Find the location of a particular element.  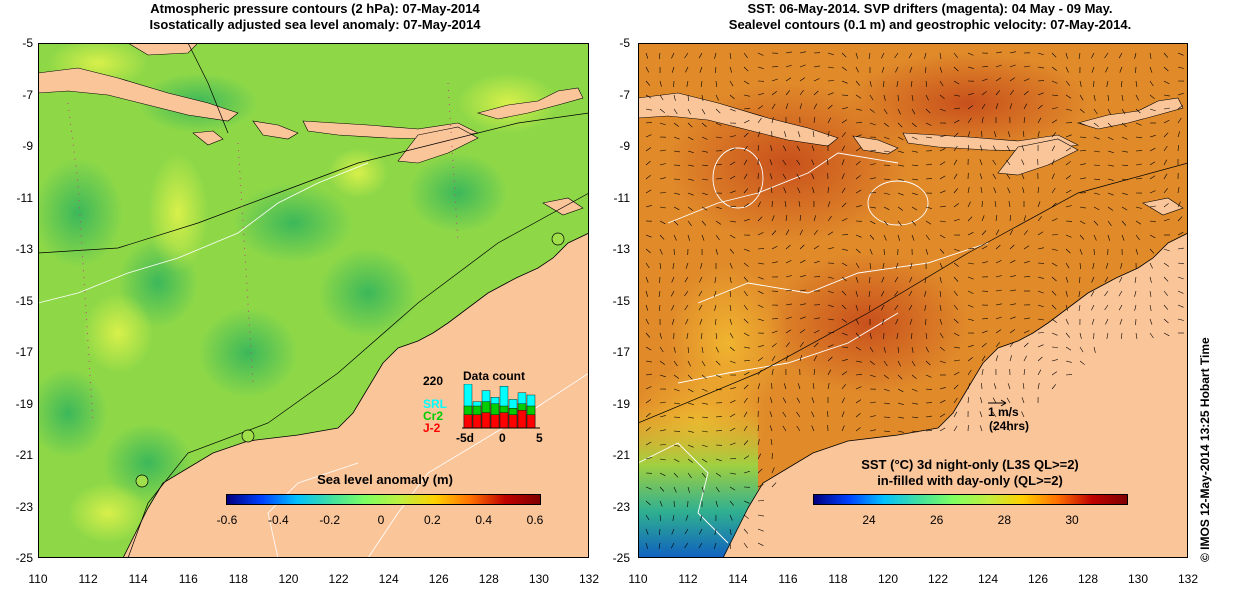

sst-colorbar-label-0: 24 is located at coordinates (869, 520).